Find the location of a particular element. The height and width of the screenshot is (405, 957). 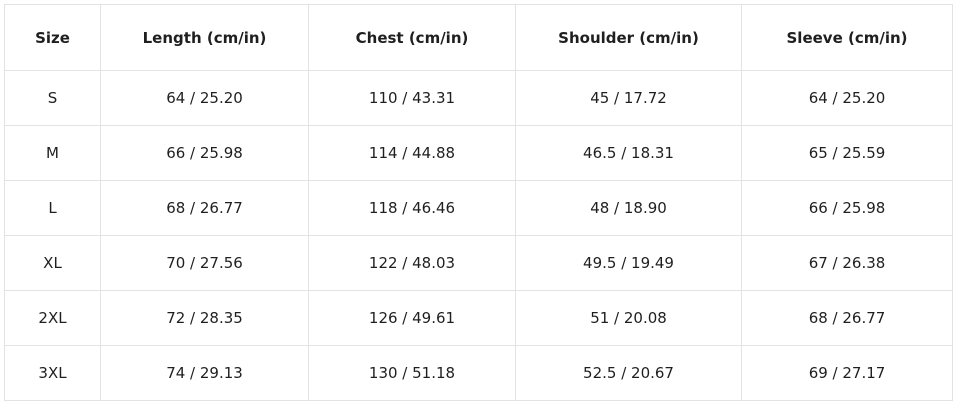

size-cell: 2XL is located at coordinates (52, 318).